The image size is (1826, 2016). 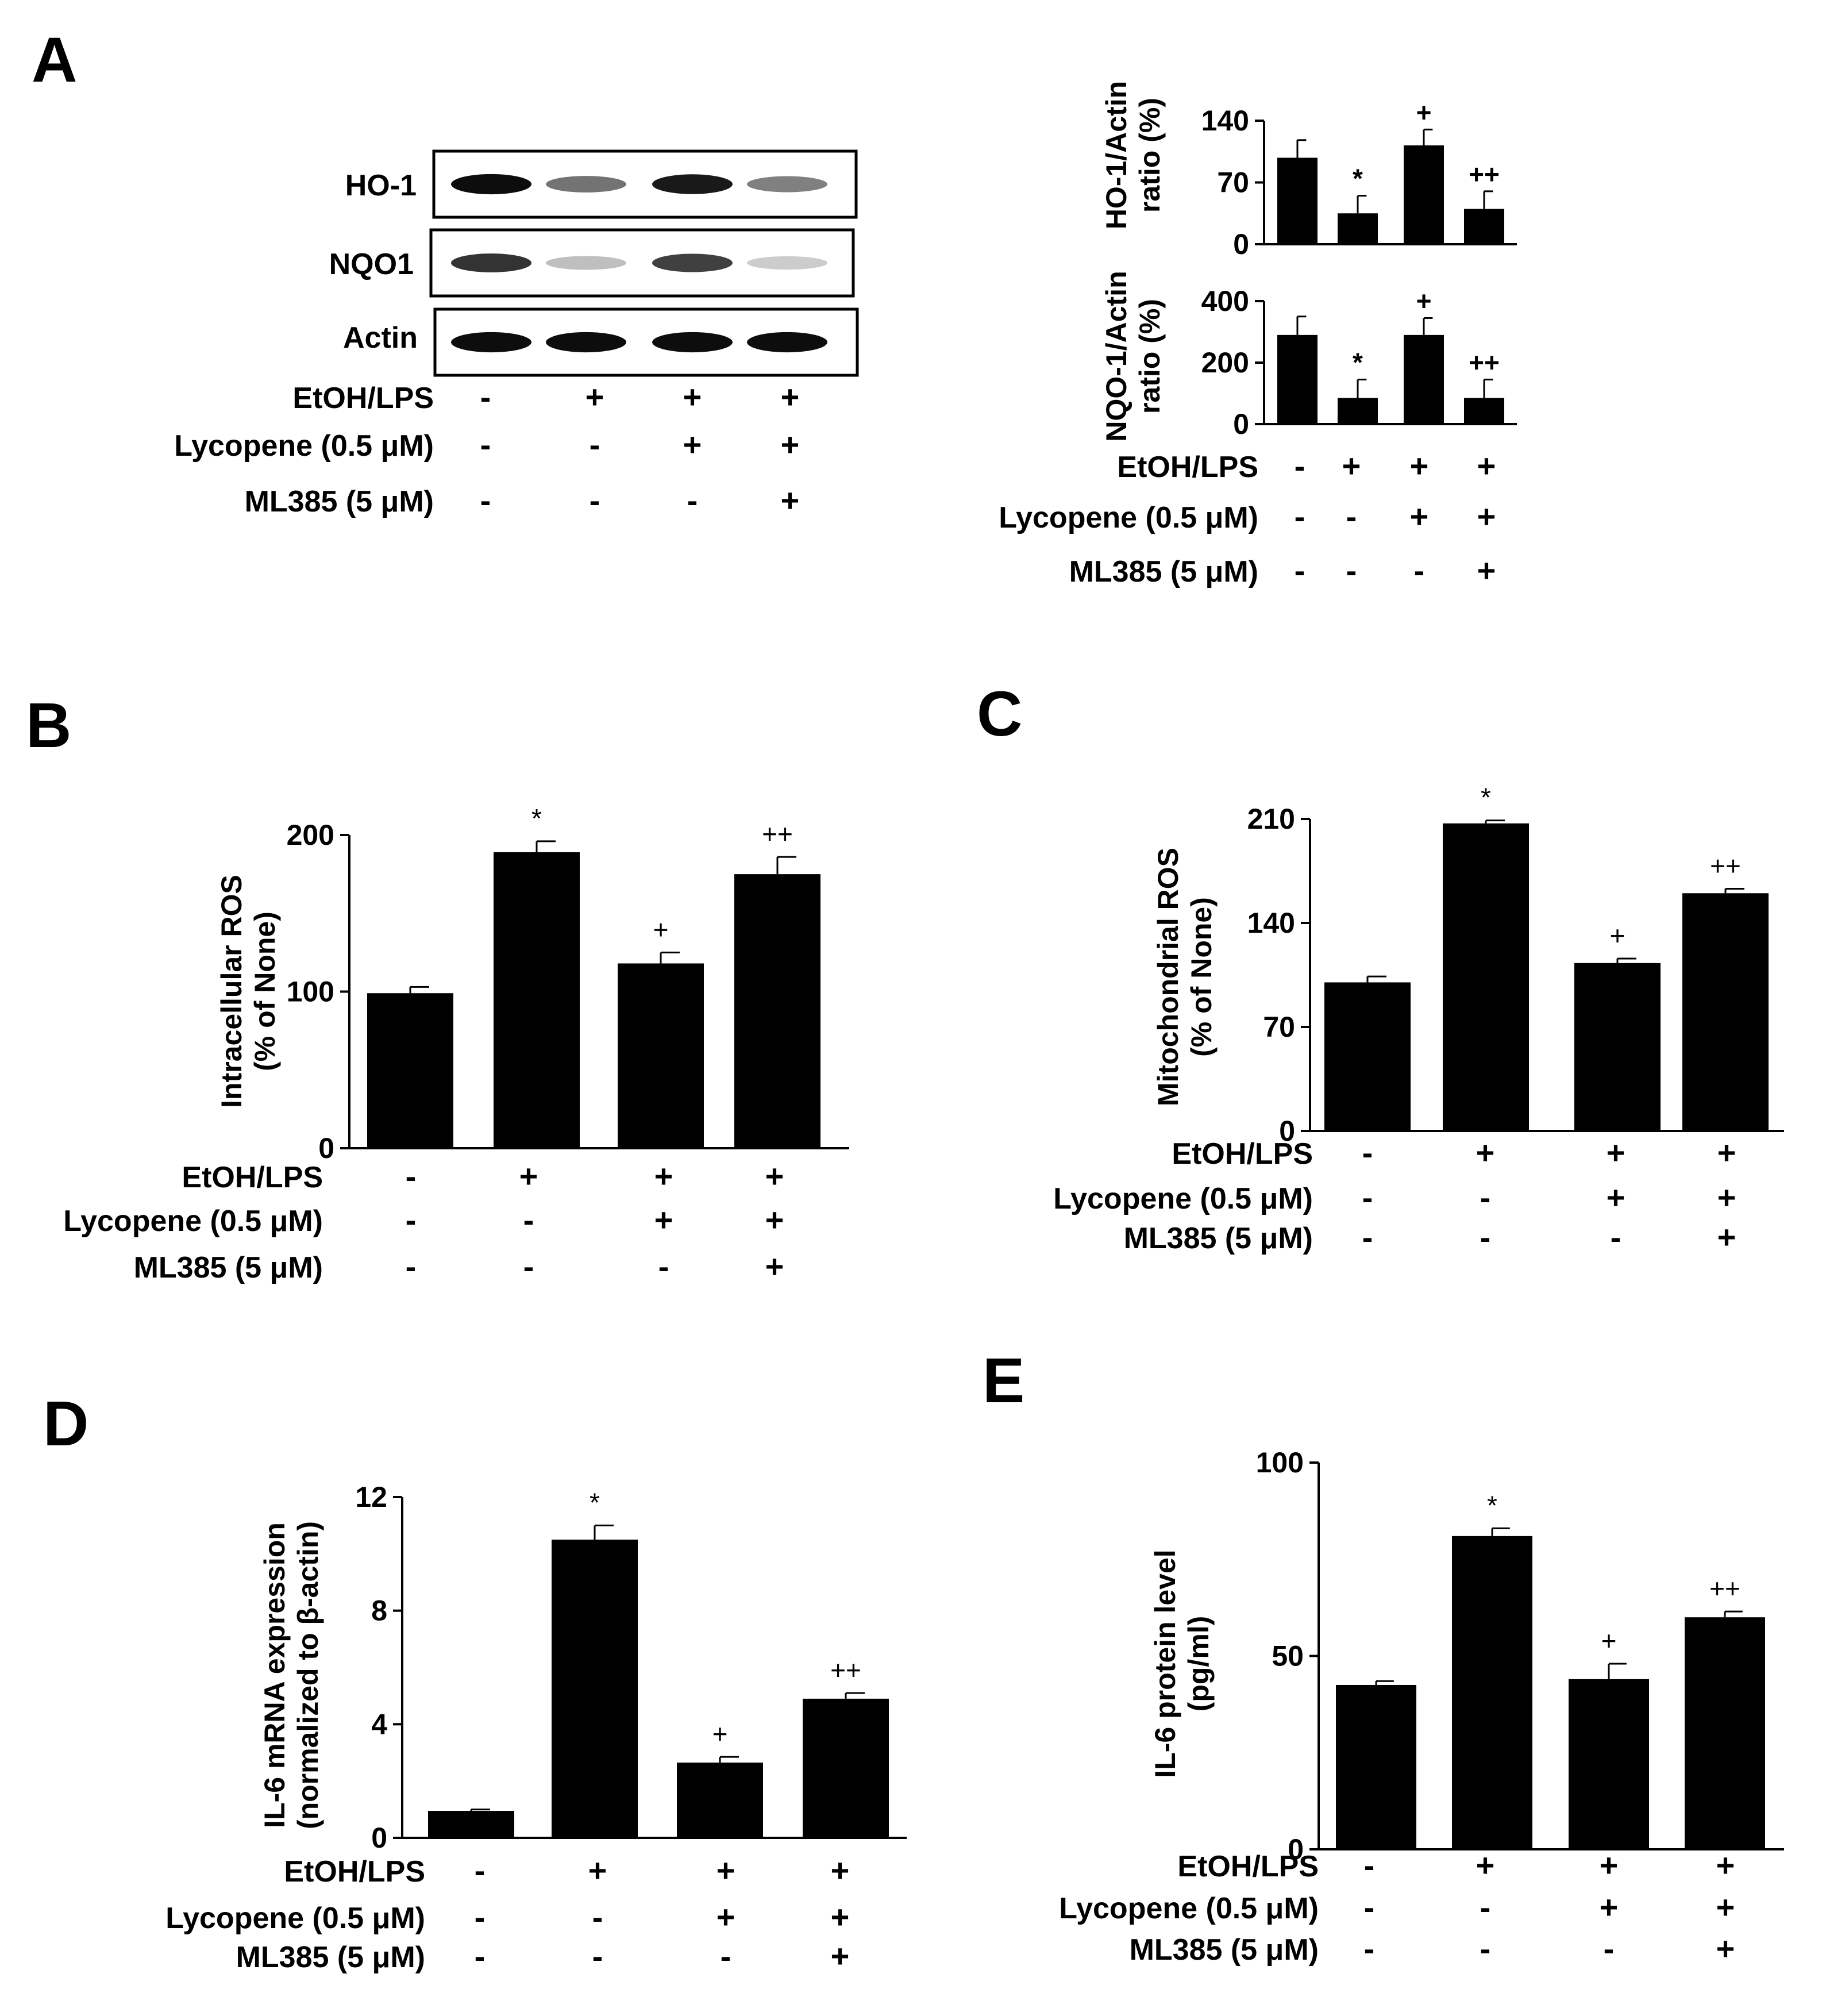 I want to click on y-tick-label: 12, so click(x=371, y=1497).